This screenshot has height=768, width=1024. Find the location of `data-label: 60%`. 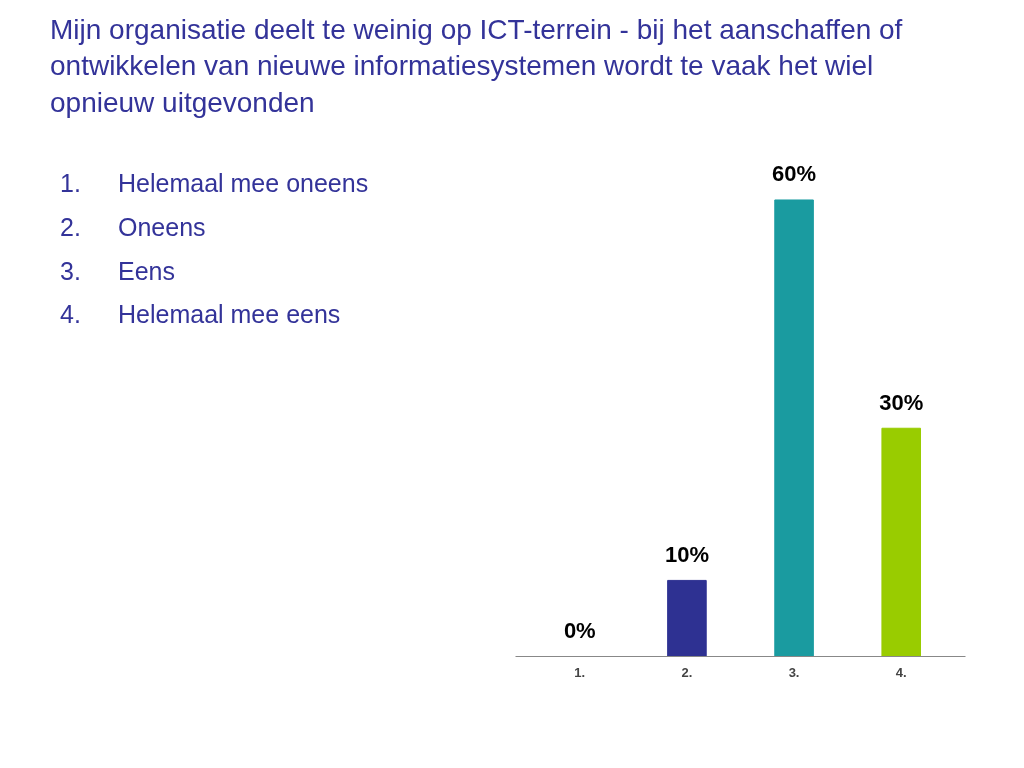

data-label: 60% is located at coordinates (794, 174).